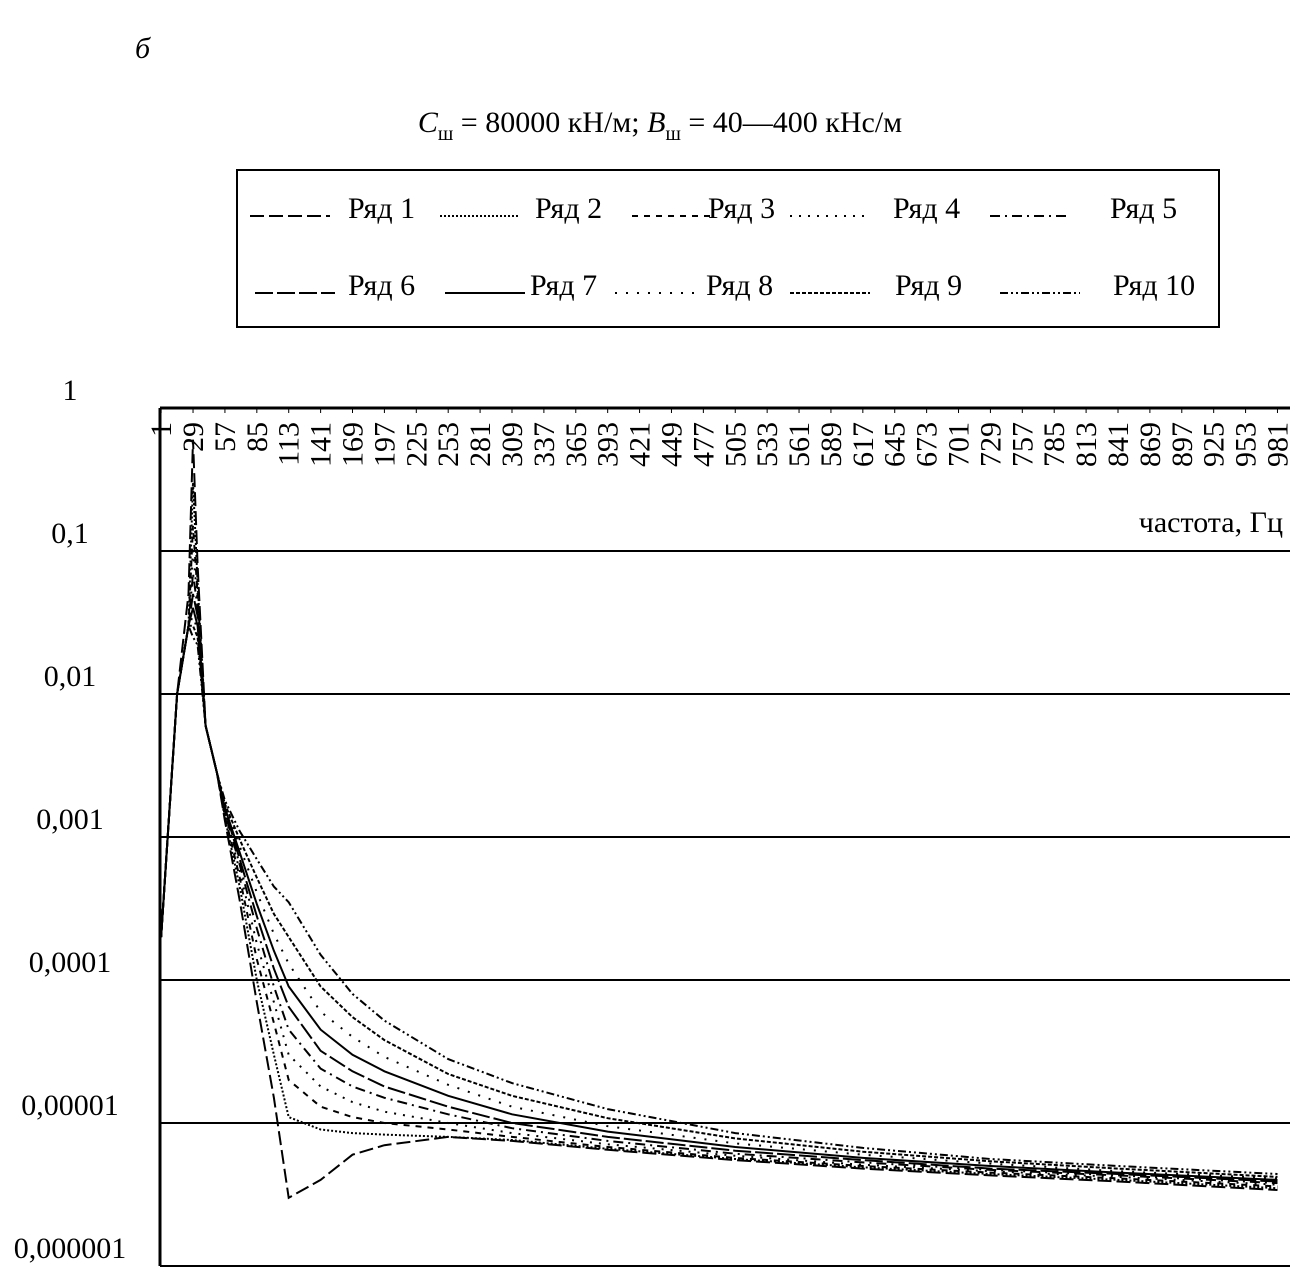  I want to click on x-tick-label: 113, so click(289, 444).